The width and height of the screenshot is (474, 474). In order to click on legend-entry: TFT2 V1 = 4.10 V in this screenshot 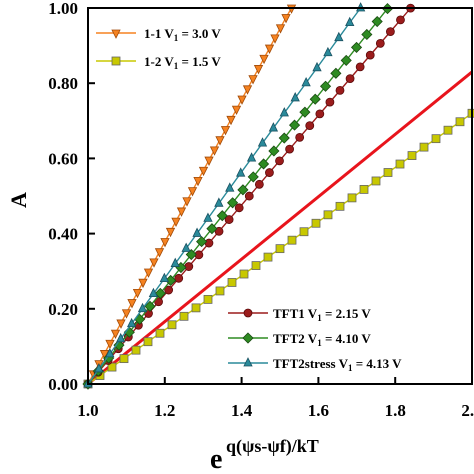, I will do `click(299, 339)`.